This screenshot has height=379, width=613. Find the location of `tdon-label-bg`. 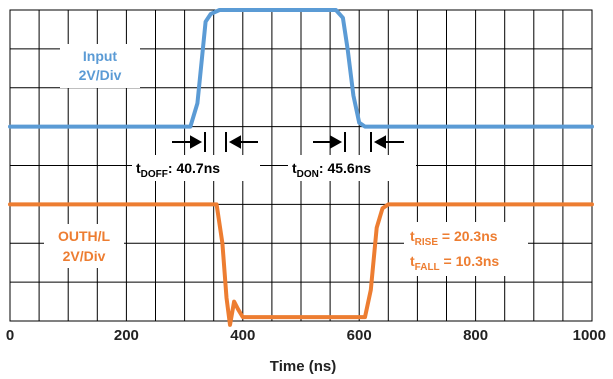

tdon-label-bg is located at coordinates (352, 168).